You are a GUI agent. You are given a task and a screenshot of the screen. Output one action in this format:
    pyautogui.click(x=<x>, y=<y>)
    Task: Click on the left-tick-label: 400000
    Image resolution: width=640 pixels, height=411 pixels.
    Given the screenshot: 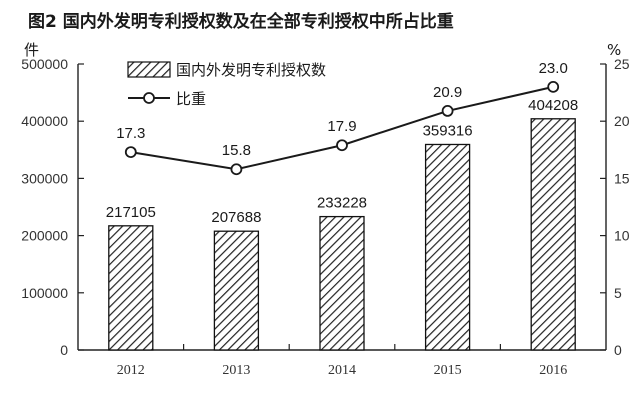 What is the action you would take?
    pyautogui.click(x=44, y=121)
    